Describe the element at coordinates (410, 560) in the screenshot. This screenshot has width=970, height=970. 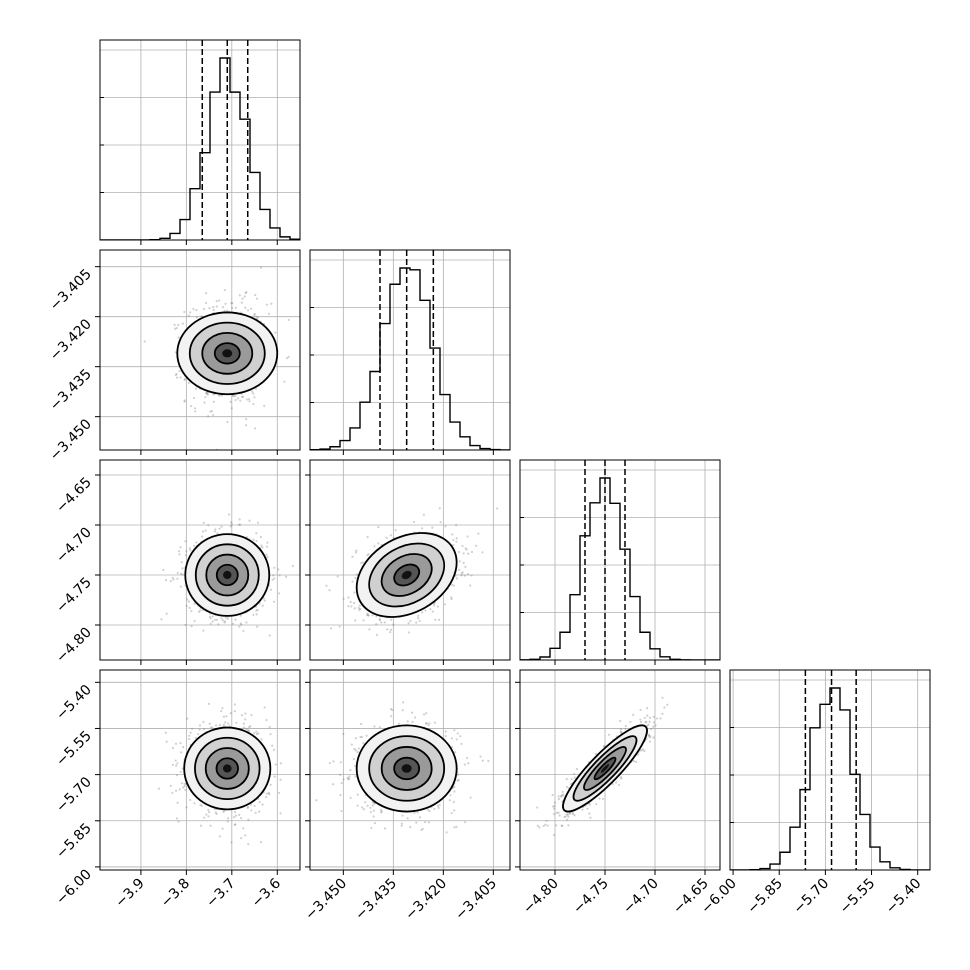
I see `panel-frame` at that location.